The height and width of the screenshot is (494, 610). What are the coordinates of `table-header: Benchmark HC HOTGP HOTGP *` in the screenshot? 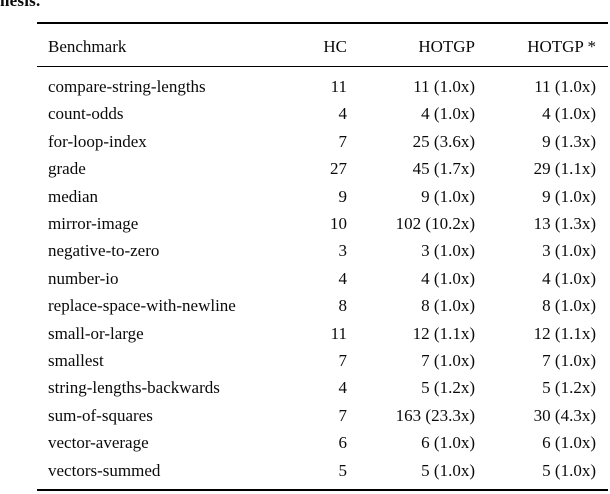 It's located at (322, 45).